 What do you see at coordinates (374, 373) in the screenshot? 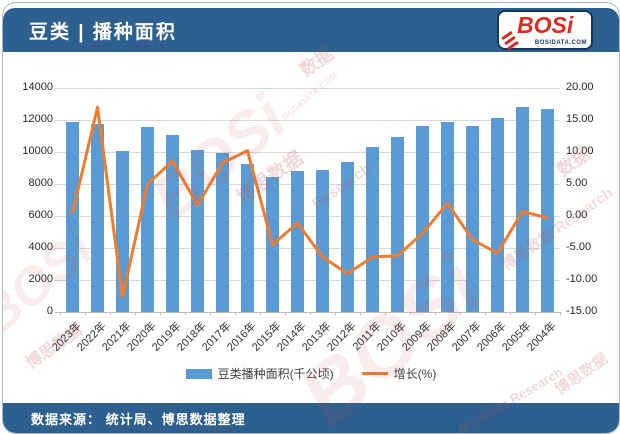
I see `line-swatch-icon` at bounding box center [374, 373].